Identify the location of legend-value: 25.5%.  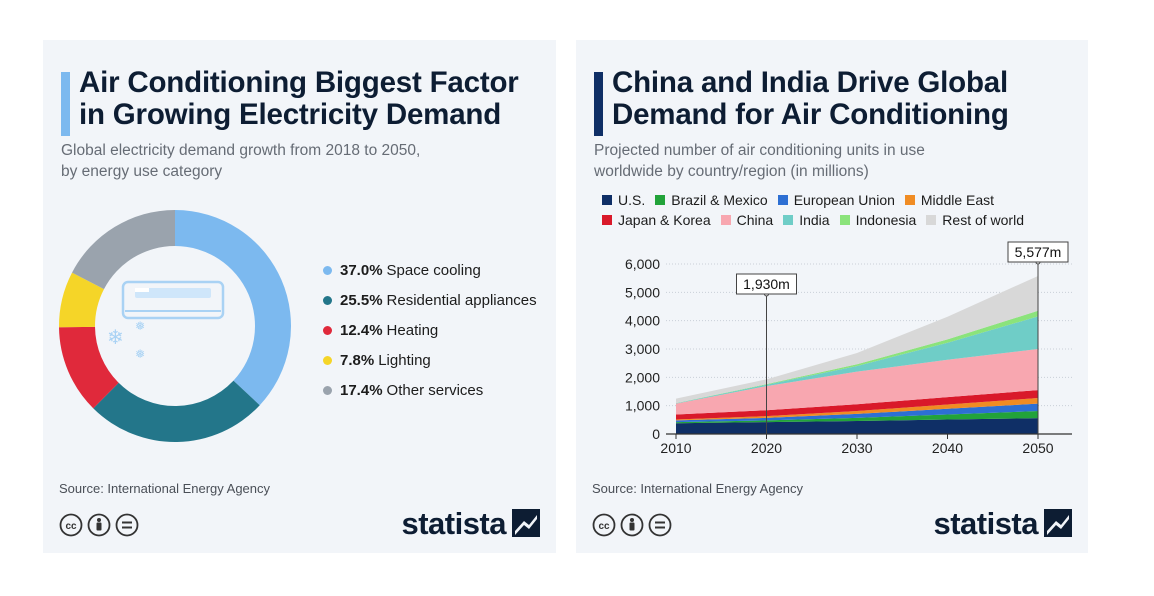
(361, 300).